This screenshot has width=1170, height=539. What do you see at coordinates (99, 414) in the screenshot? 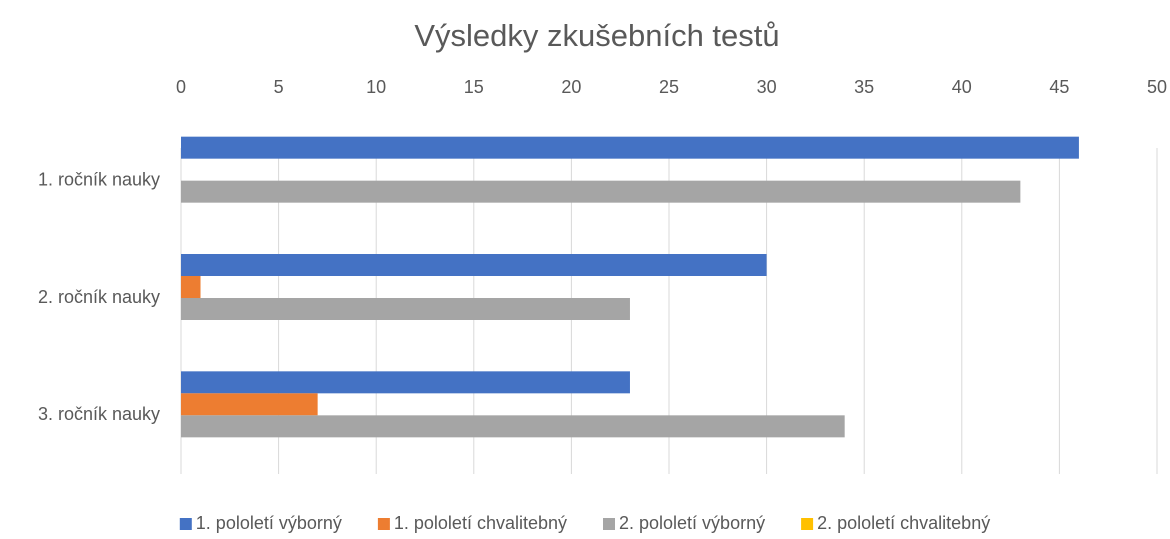
I see `y-tick-label: 3. ročník nauky` at bounding box center [99, 414].